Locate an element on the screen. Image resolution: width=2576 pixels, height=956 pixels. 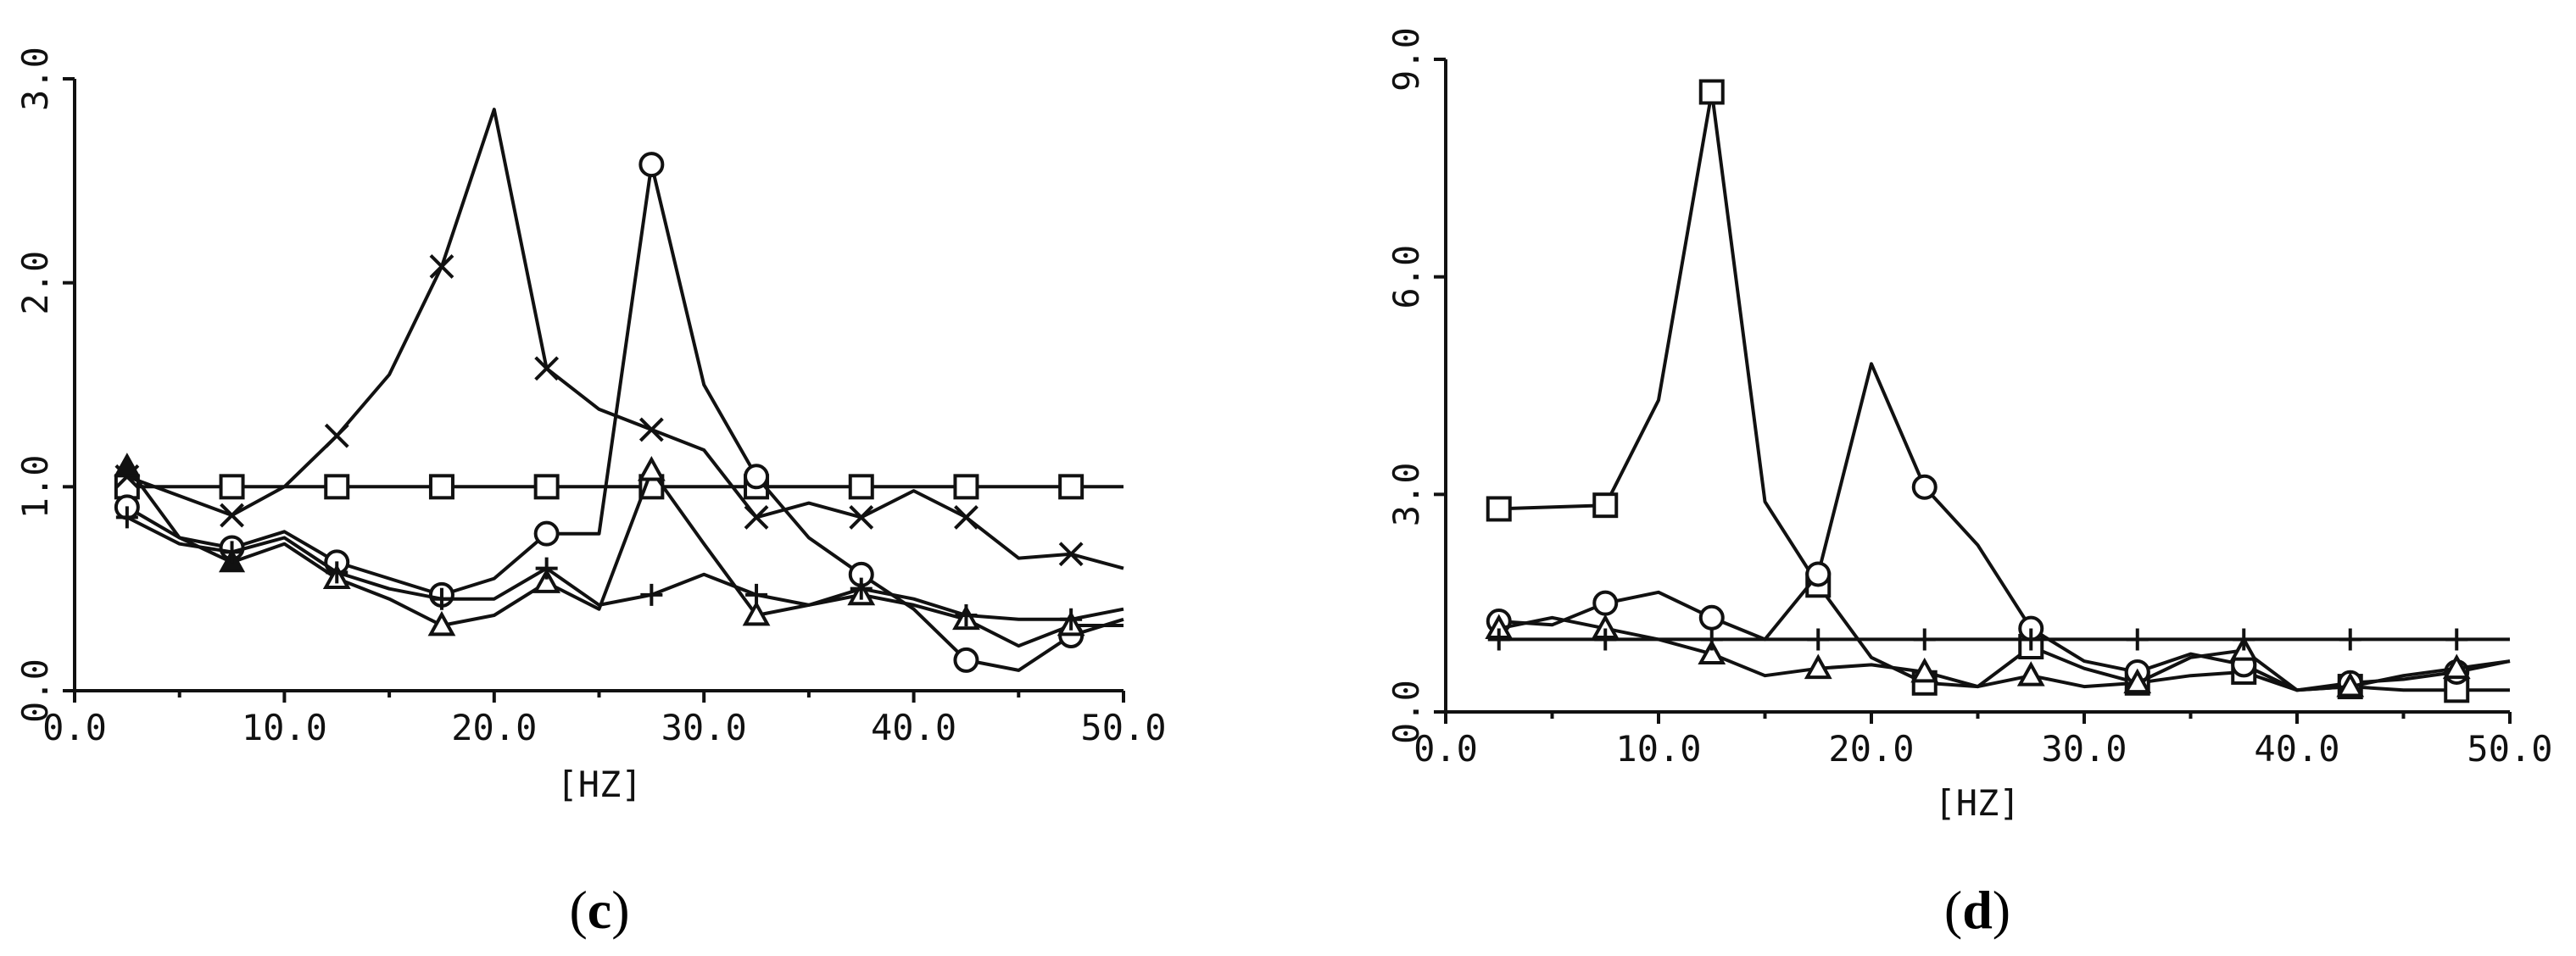
y-tick-label: 6.0 is located at coordinates (1406, 277).